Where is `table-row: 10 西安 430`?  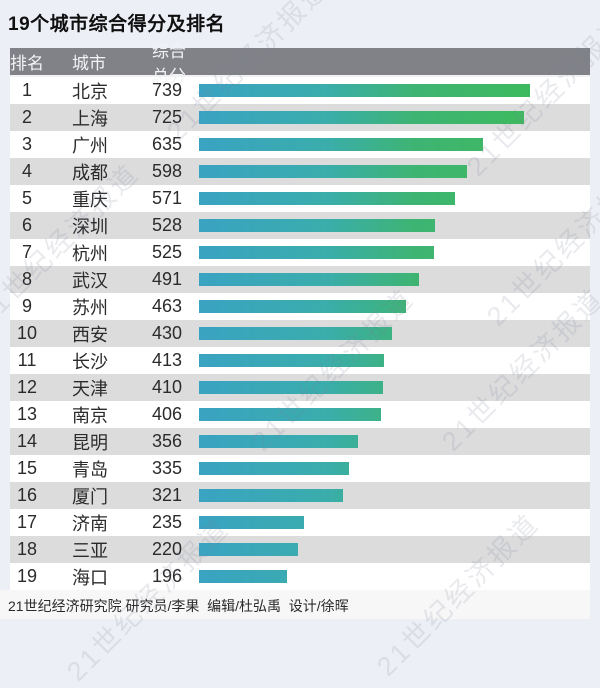 table-row: 10 西安 430 is located at coordinates (300, 333).